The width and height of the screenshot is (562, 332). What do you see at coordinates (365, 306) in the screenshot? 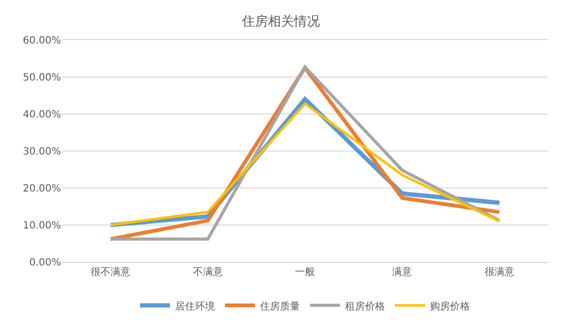
I see `legend-label: 租房价格` at bounding box center [365, 306].